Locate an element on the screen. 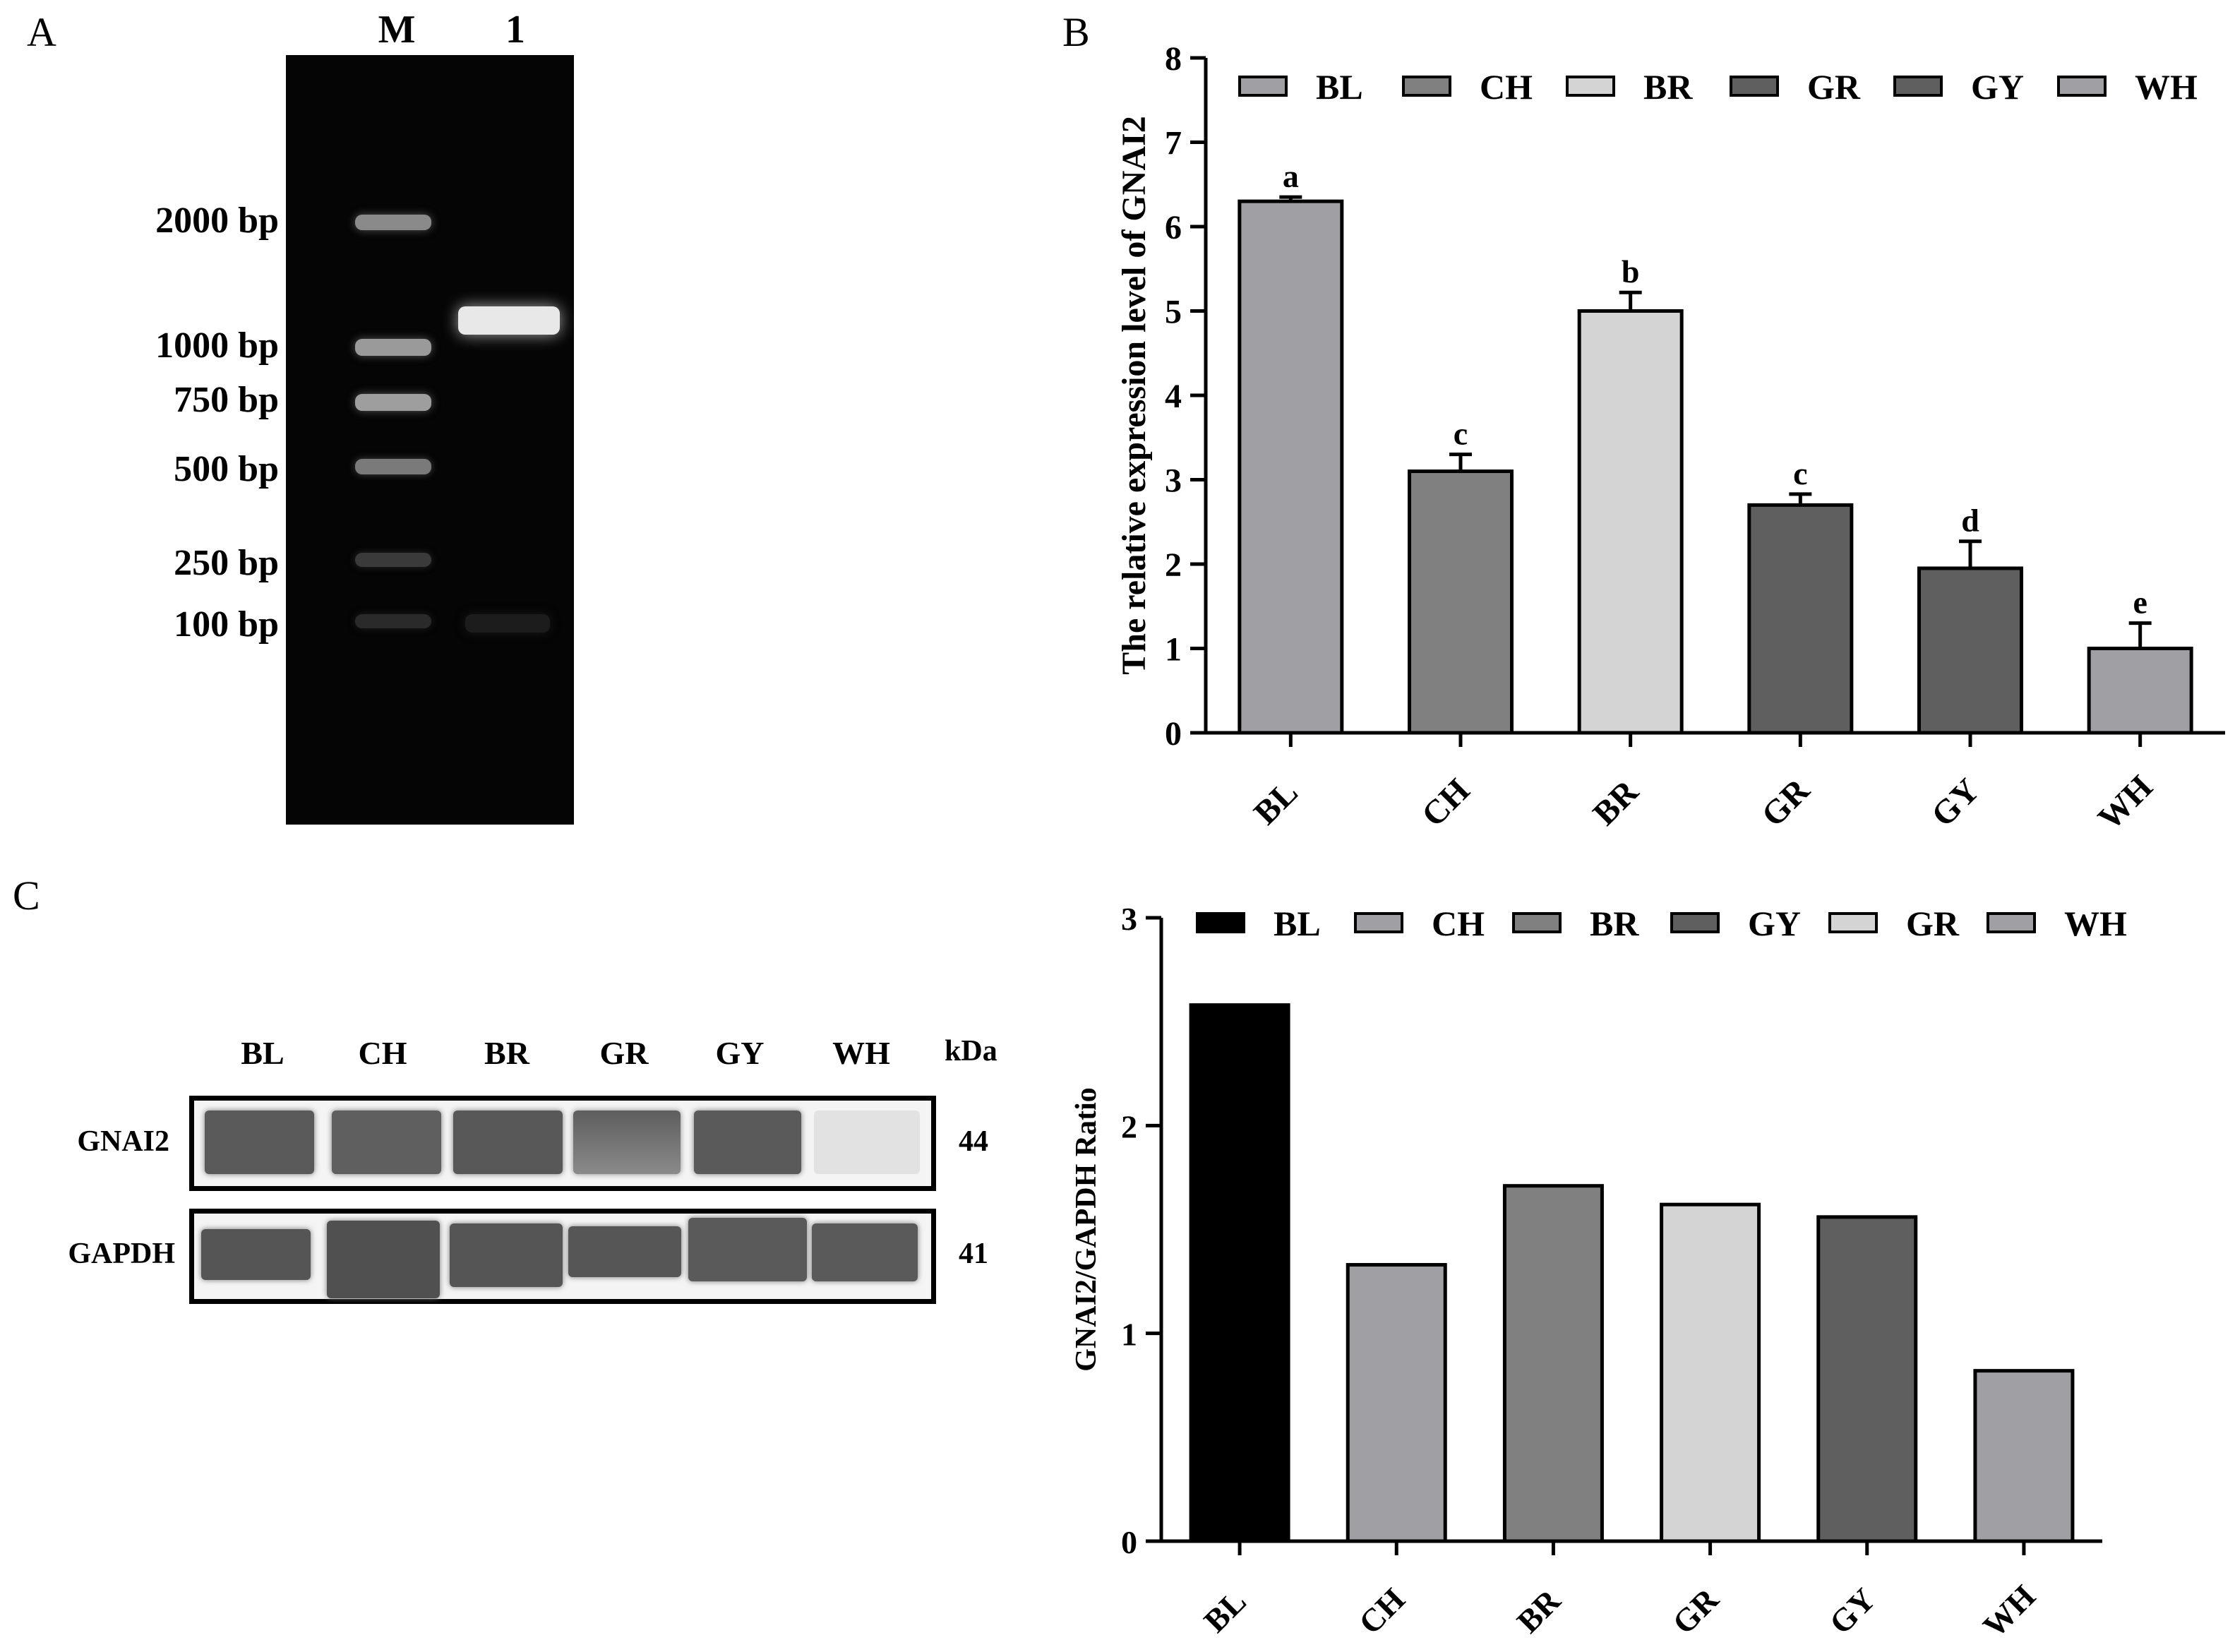  chart-b-significance-letter: e is located at coordinates (2140, 603).